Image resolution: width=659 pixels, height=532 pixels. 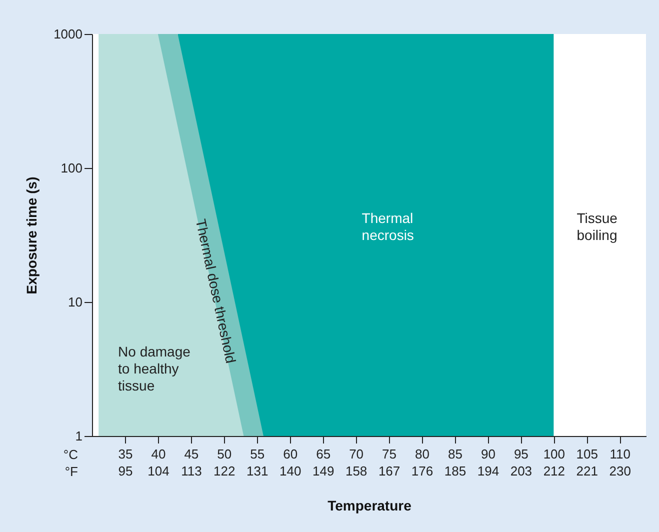 What do you see at coordinates (32, 235) in the screenshot?
I see `y-axis-title: Exposure time (s)` at bounding box center [32, 235].